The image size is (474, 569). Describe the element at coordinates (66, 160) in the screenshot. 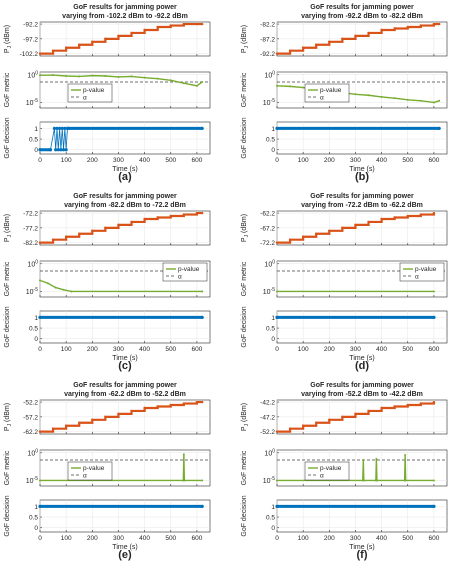

I see `x-tick-label: 100` at that location.